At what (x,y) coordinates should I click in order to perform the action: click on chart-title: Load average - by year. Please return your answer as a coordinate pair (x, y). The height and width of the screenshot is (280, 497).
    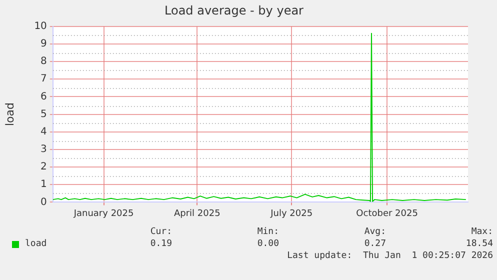
    Looking at the image, I should click on (234, 10).